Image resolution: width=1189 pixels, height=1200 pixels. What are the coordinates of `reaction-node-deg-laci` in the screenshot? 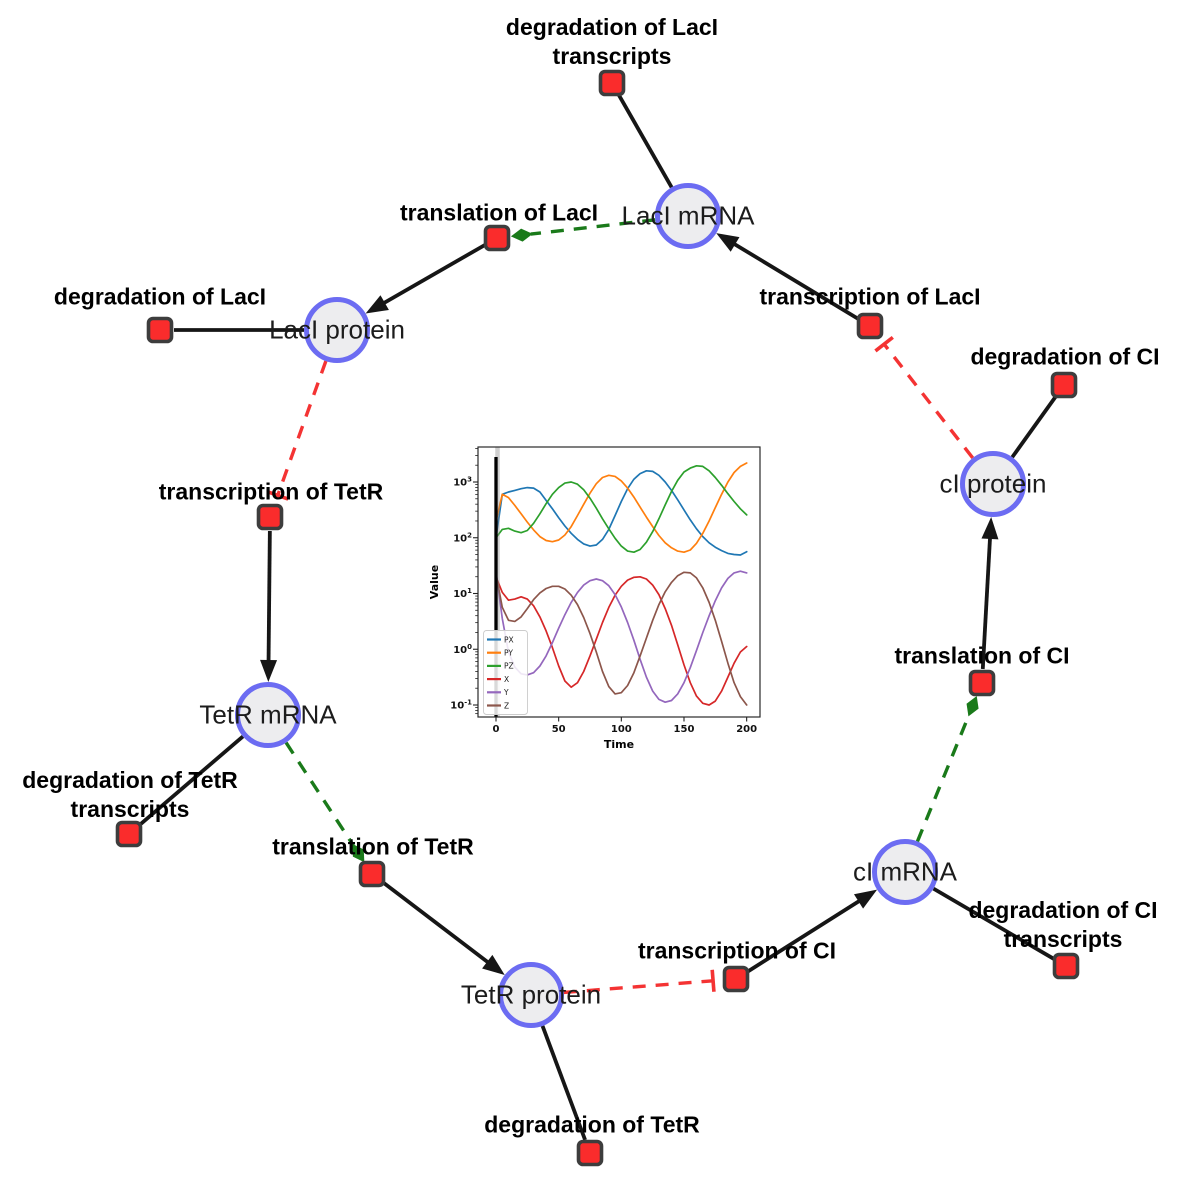 It's located at (160, 330).